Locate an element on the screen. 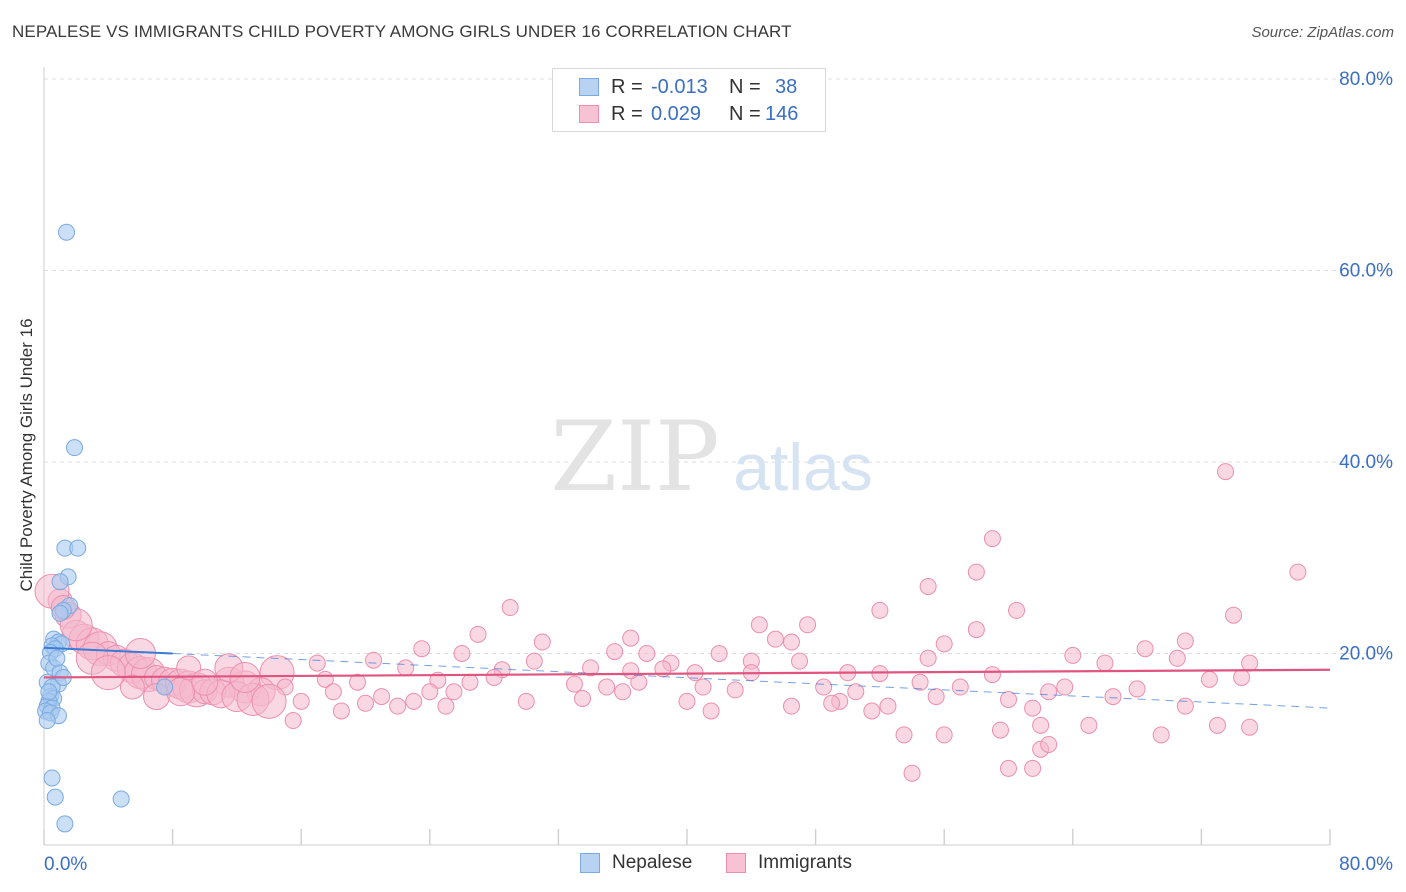 Image resolution: width=1406 pixels, height=892 pixels. r-value: -0.013 is located at coordinates (679, 87).